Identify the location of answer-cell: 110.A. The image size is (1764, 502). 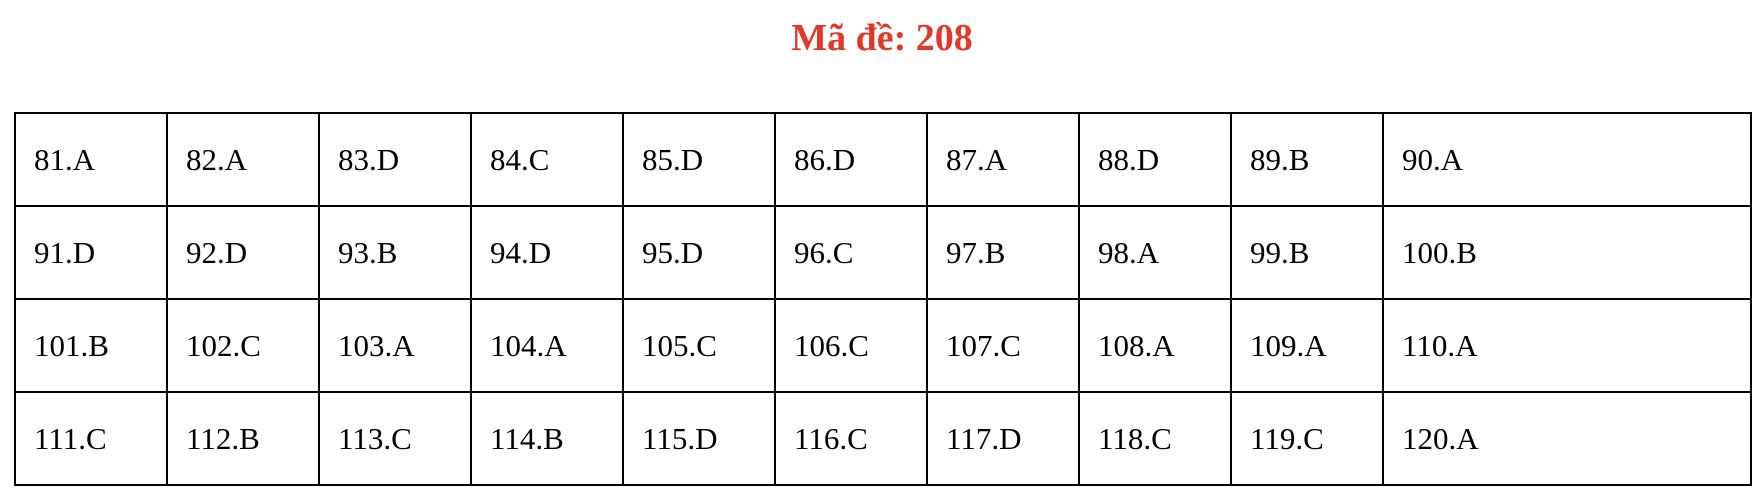
(1567, 345).